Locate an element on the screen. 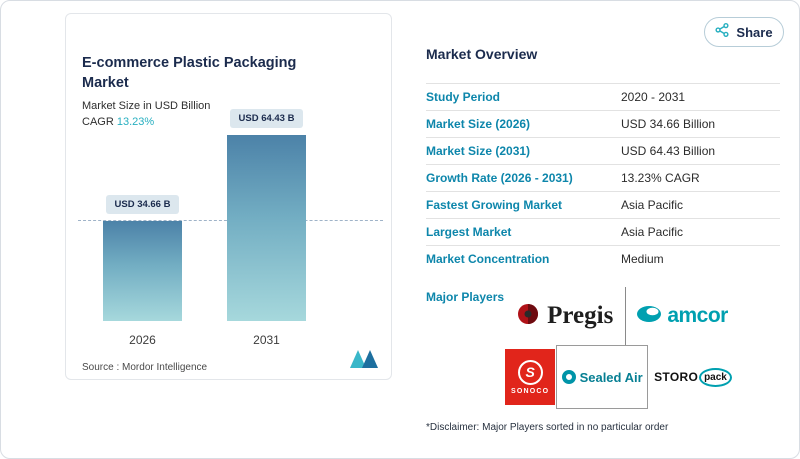 The image size is (800, 459). bar-value-label: USD 34.66 B is located at coordinates (142, 204).